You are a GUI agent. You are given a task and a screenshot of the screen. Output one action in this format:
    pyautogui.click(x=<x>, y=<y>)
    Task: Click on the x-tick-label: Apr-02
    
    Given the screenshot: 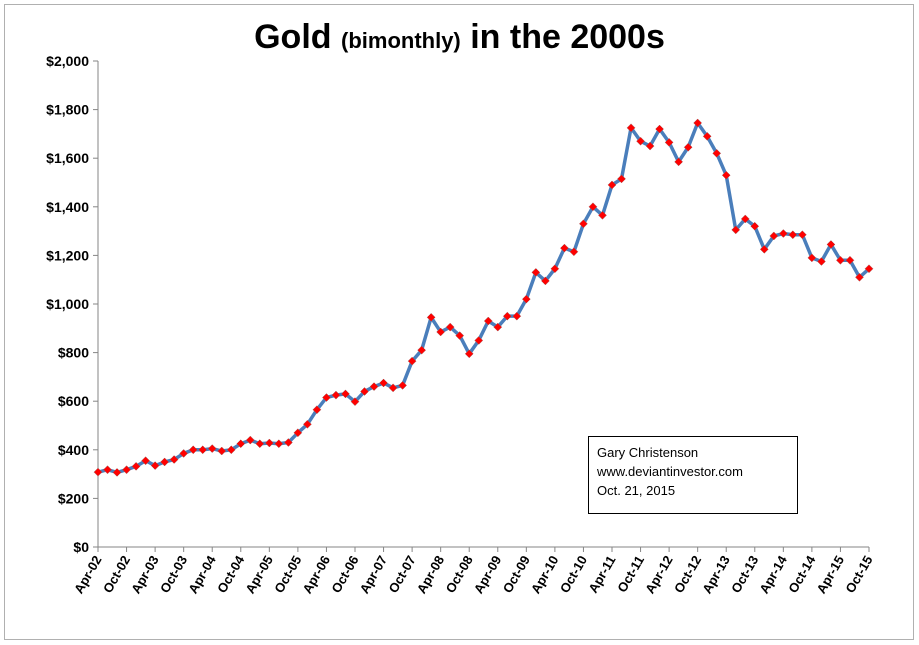 What is the action you would take?
    pyautogui.click(x=88, y=574)
    